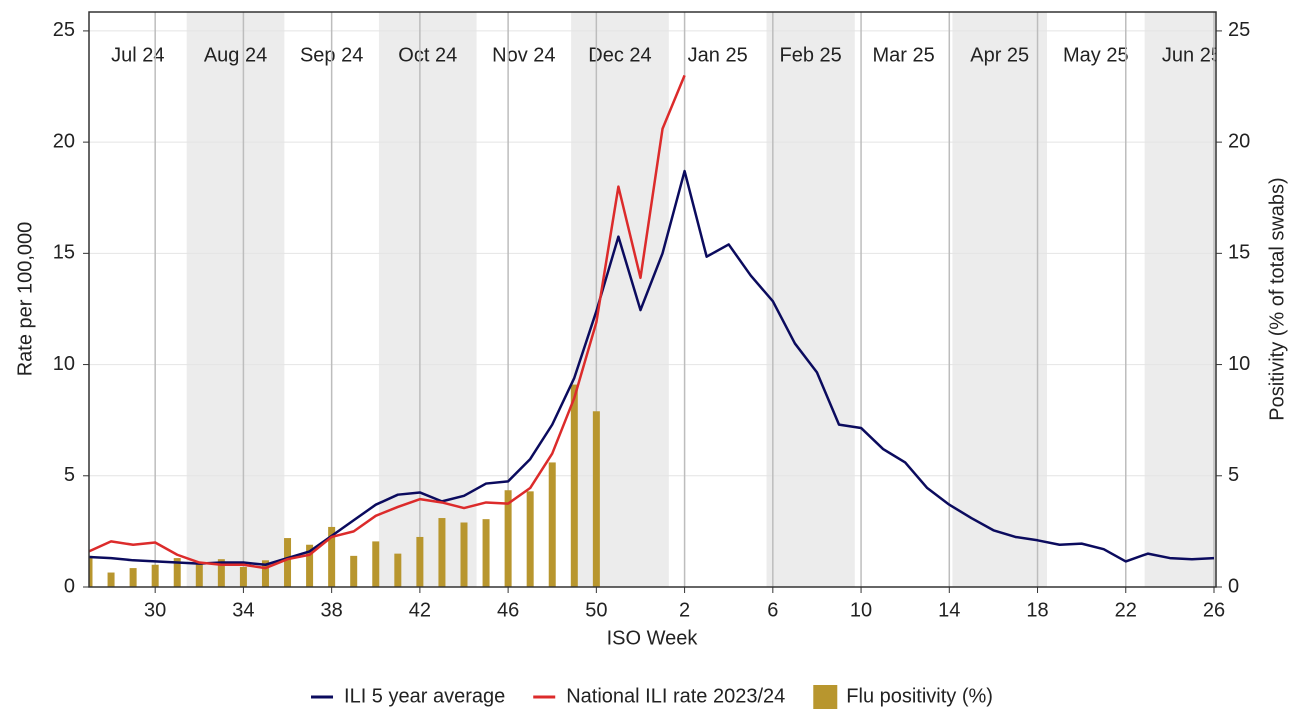 This screenshot has width=1304, height=718. Describe the element at coordinates (137, 55) in the screenshot. I see `month-label: Jul 24` at that location.